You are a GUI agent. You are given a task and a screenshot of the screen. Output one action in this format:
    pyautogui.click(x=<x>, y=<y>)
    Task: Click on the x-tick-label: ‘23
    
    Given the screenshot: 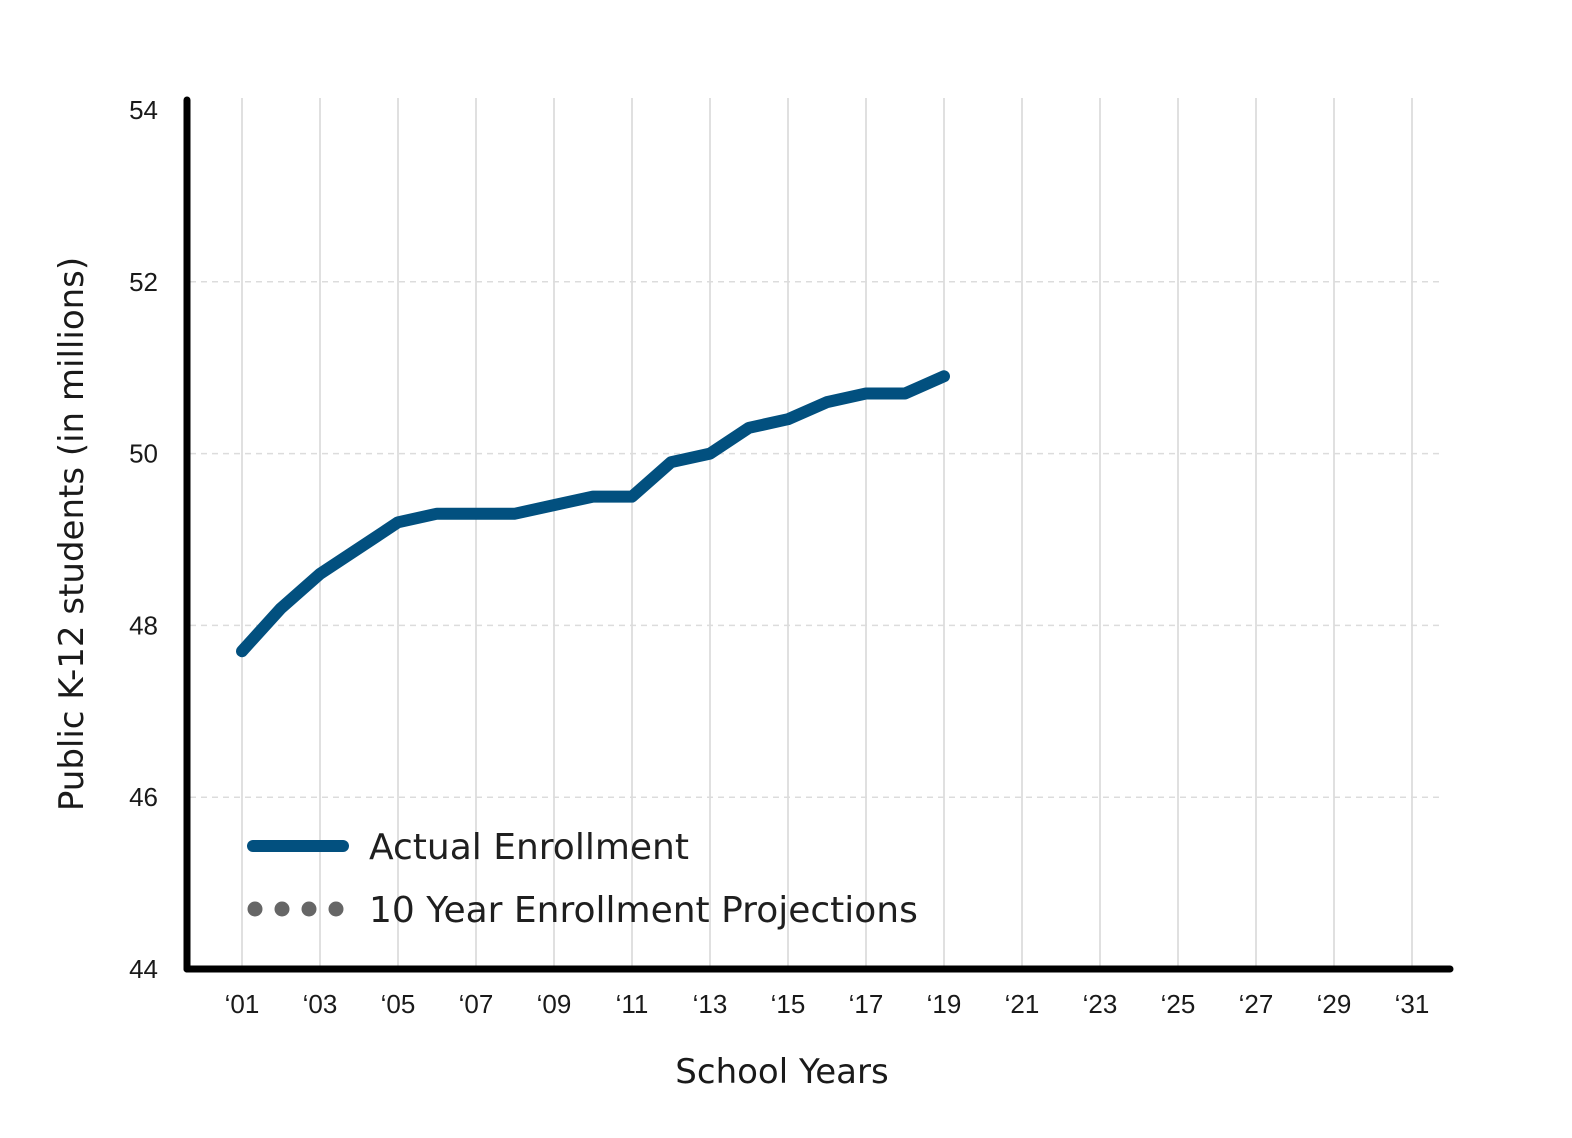 What is the action you would take?
    pyautogui.click(x=1100, y=1004)
    